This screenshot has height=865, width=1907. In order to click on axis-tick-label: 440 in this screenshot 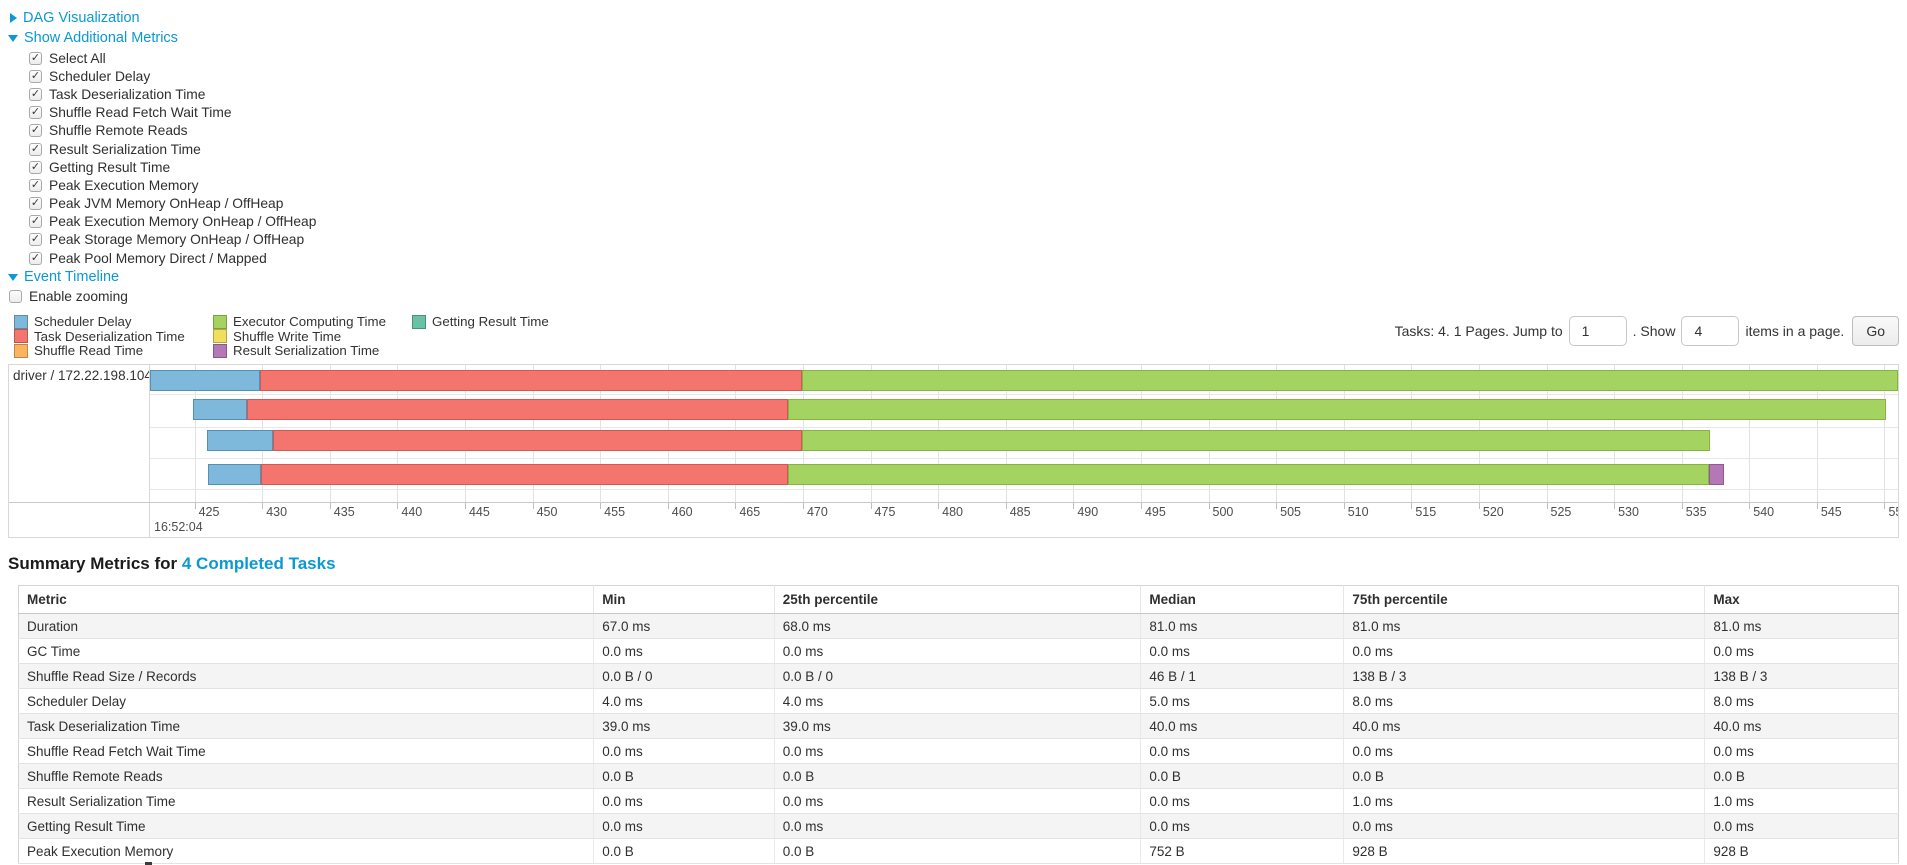, I will do `click(412, 512)`.